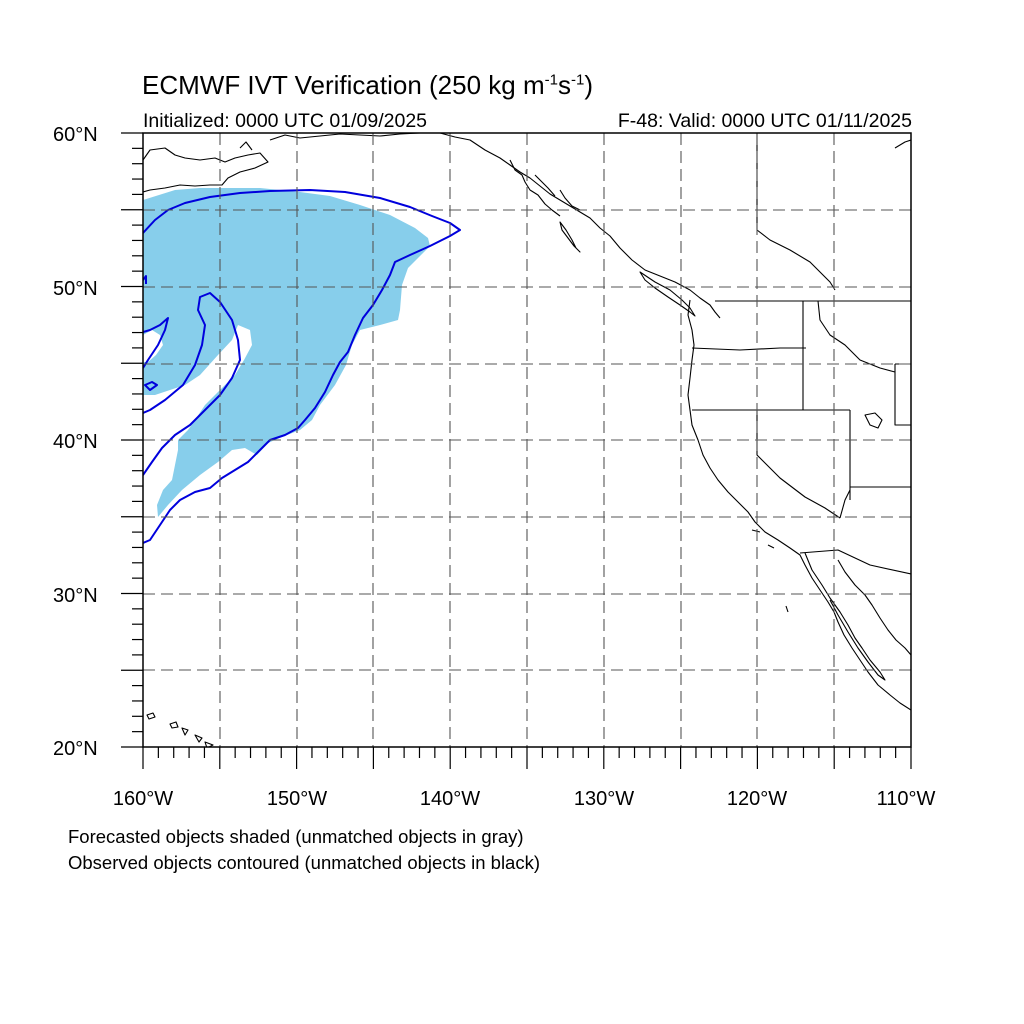 The height and width of the screenshot is (1024, 1024). What do you see at coordinates (875, 502) in the screenshot?
I see `az-border` at bounding box center [875, 502].